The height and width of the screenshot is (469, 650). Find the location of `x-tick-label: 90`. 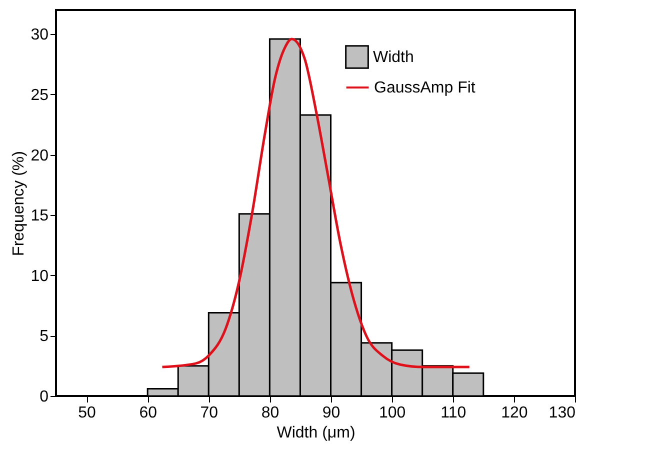

x-tick-label: 90 is located at coordinates (331, 413).